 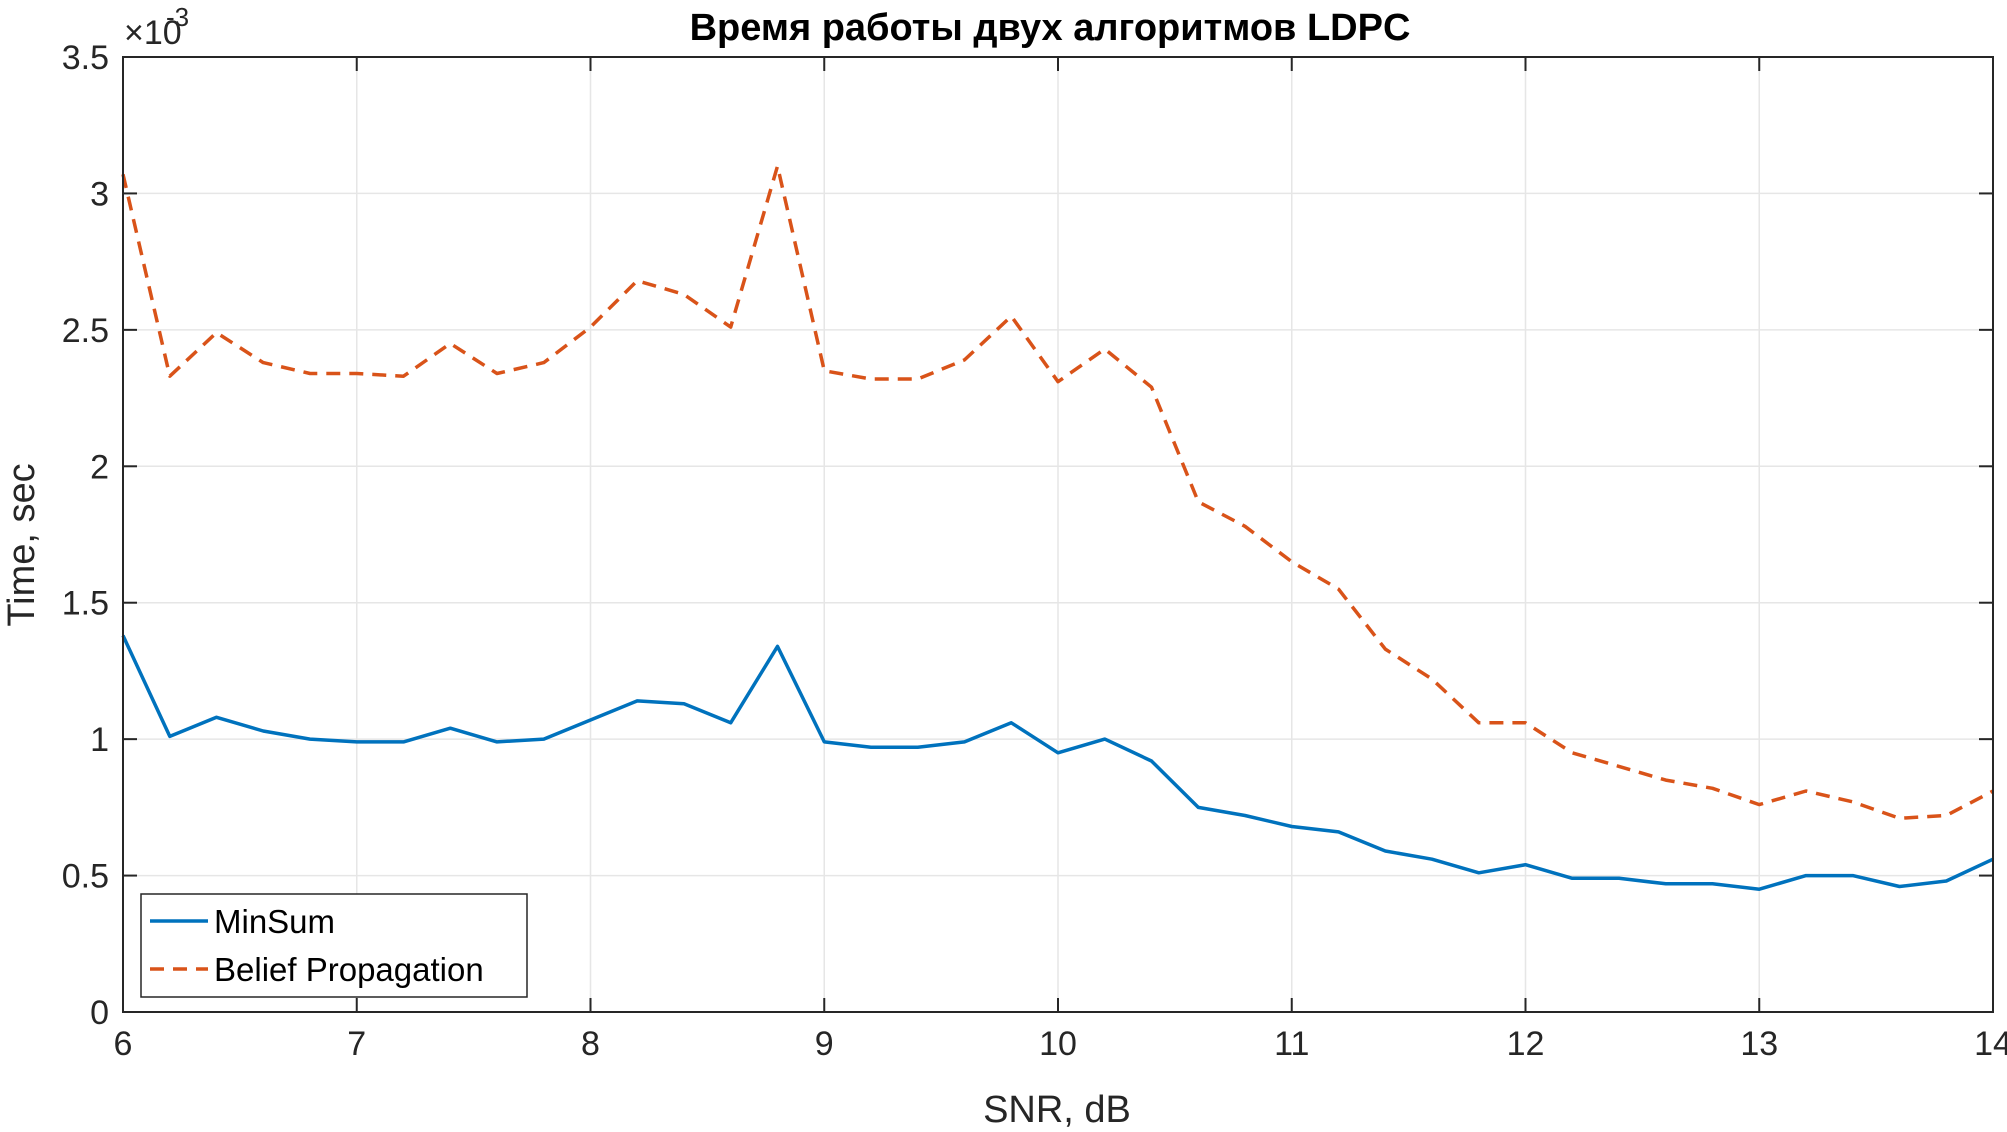 What do you see at coordinates (85, 604) in the screenshot?
I see `y-tick-label: 1.5` at bounding box center [85, 604].